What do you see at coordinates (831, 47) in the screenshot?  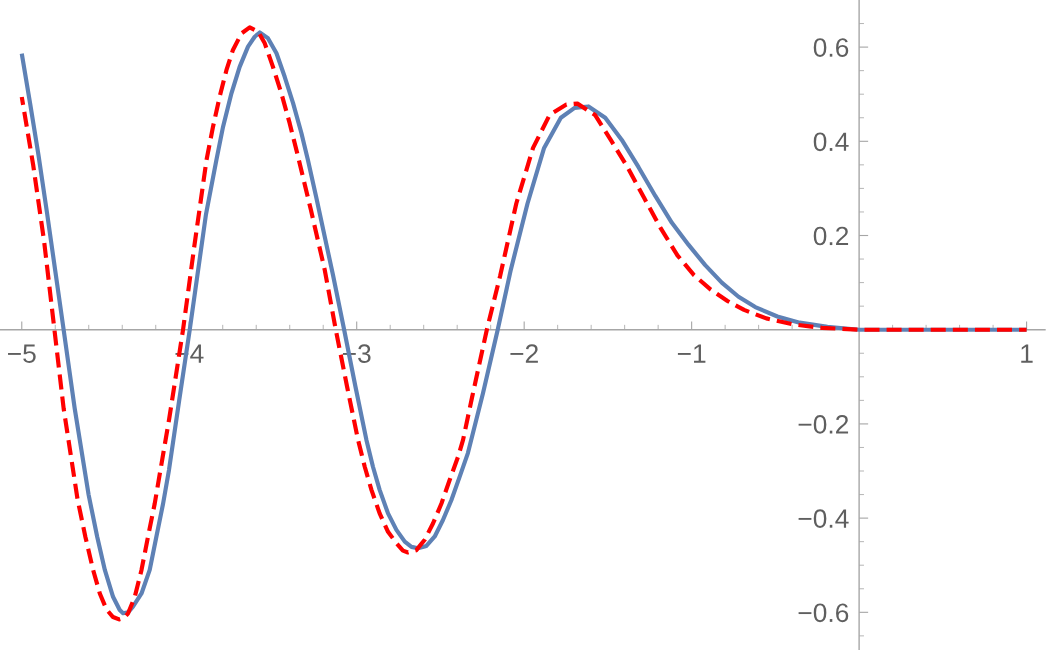 I see `y-tick-label: 0.6` at bounding box center [831, 47].